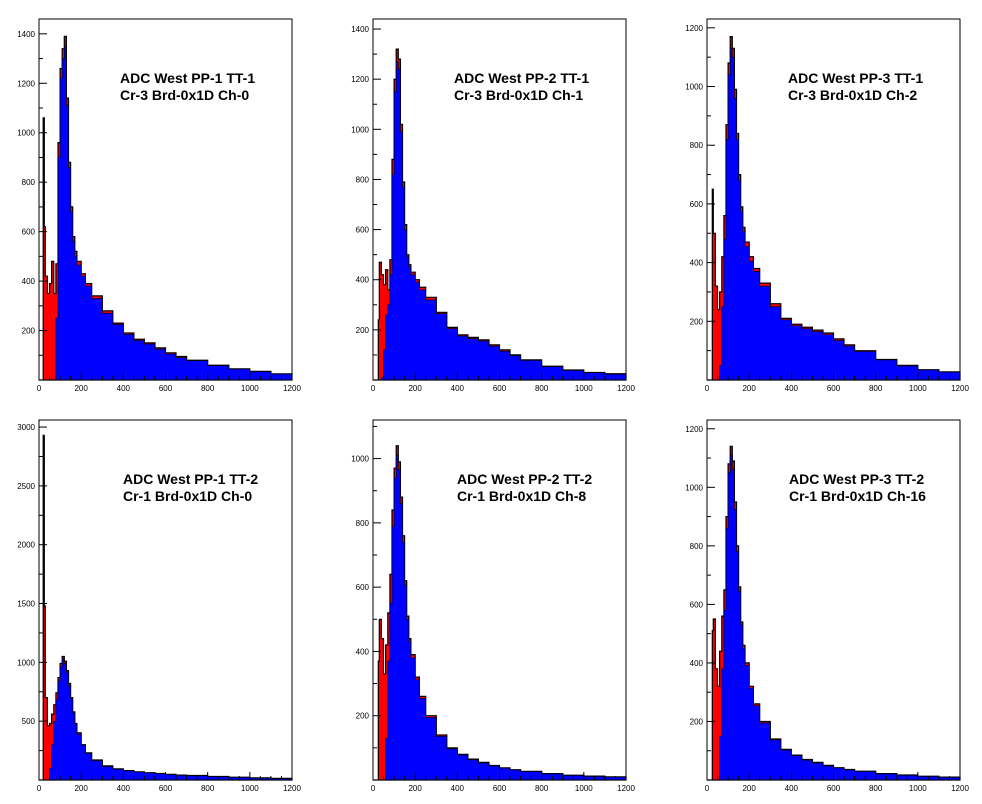 The width and height of the screenshot is (982, 804). Describe the element at coordinates (852, 95) in the screenshot. I see `panel-subtitle: Cr-3 Brd-0x1D Ch-2` at that location.